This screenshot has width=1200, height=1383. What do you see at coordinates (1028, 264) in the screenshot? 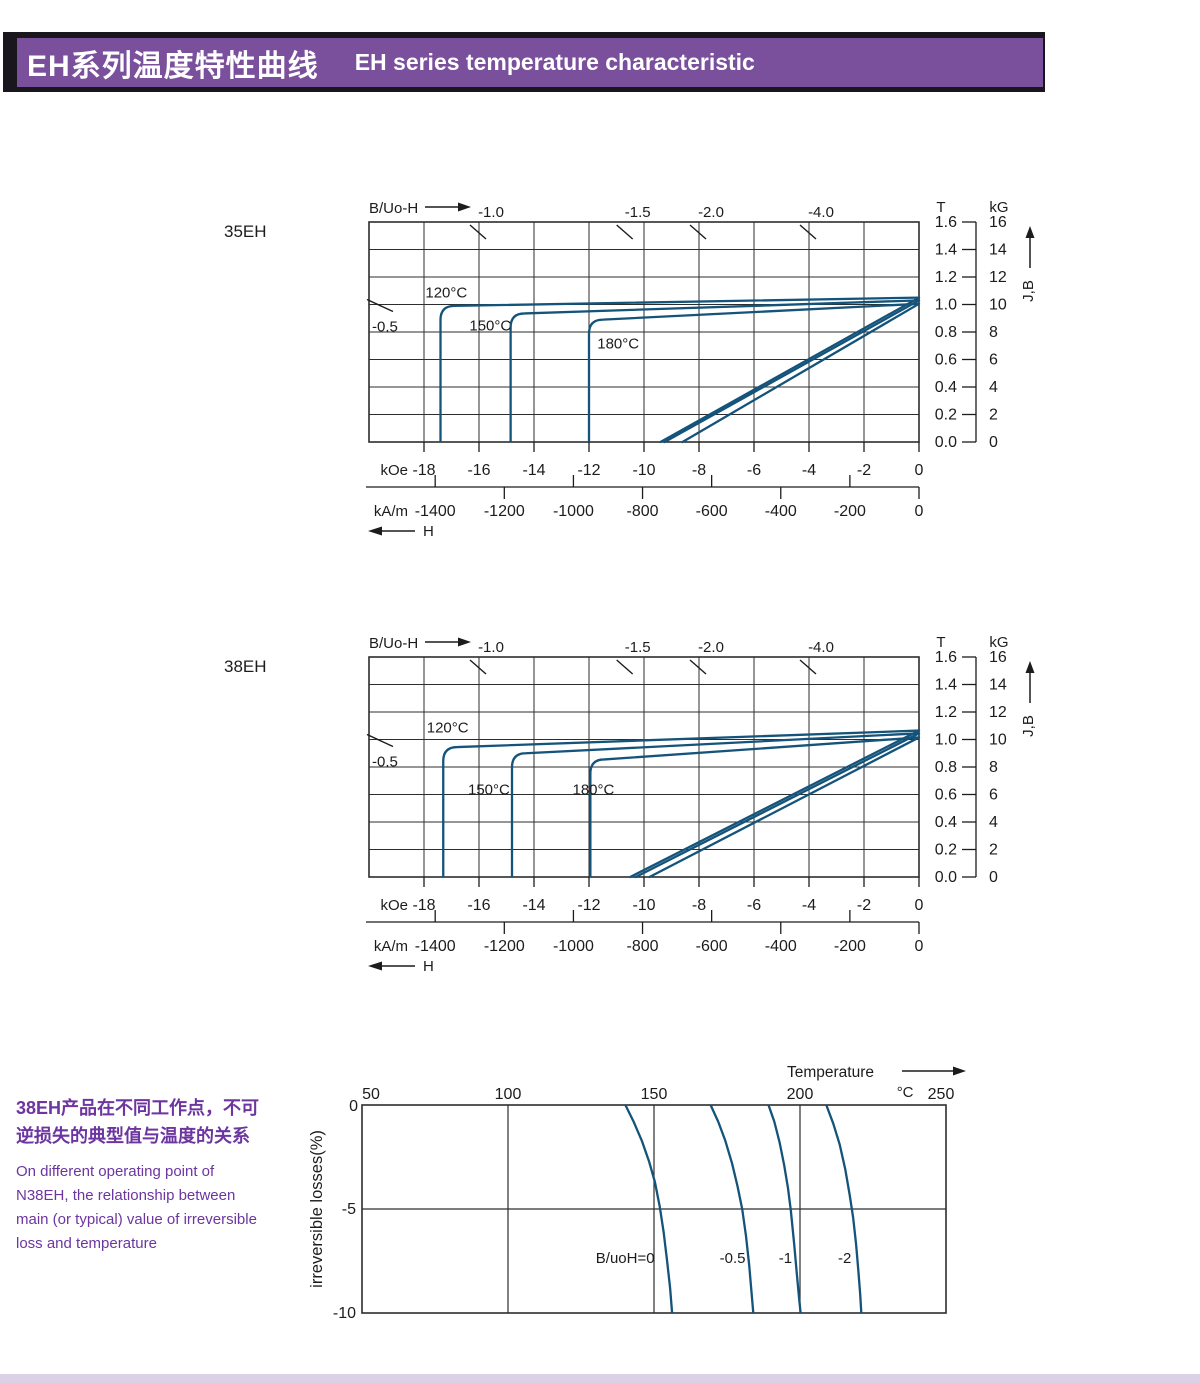
I see `jb-direction-arrow: J,B` at bounding box center [1028, 264].